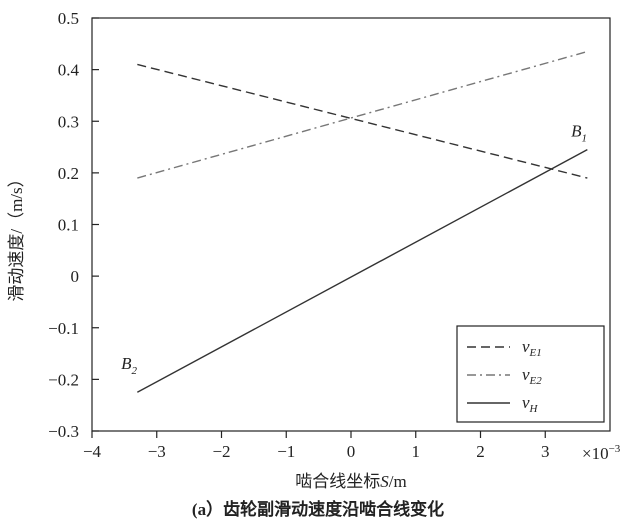 Image resolution: width=636 pixels, height=524 pixels. What do you see at coordinates (534, 409) in the screenshot?
I see `legend-label-sub: H` at bounding box center [534, 409].